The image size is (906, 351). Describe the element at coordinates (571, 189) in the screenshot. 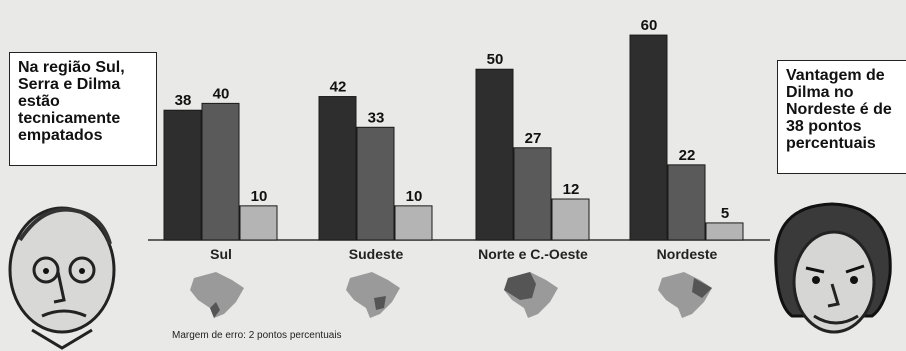

I see `bar-value-label: 12` at that location.